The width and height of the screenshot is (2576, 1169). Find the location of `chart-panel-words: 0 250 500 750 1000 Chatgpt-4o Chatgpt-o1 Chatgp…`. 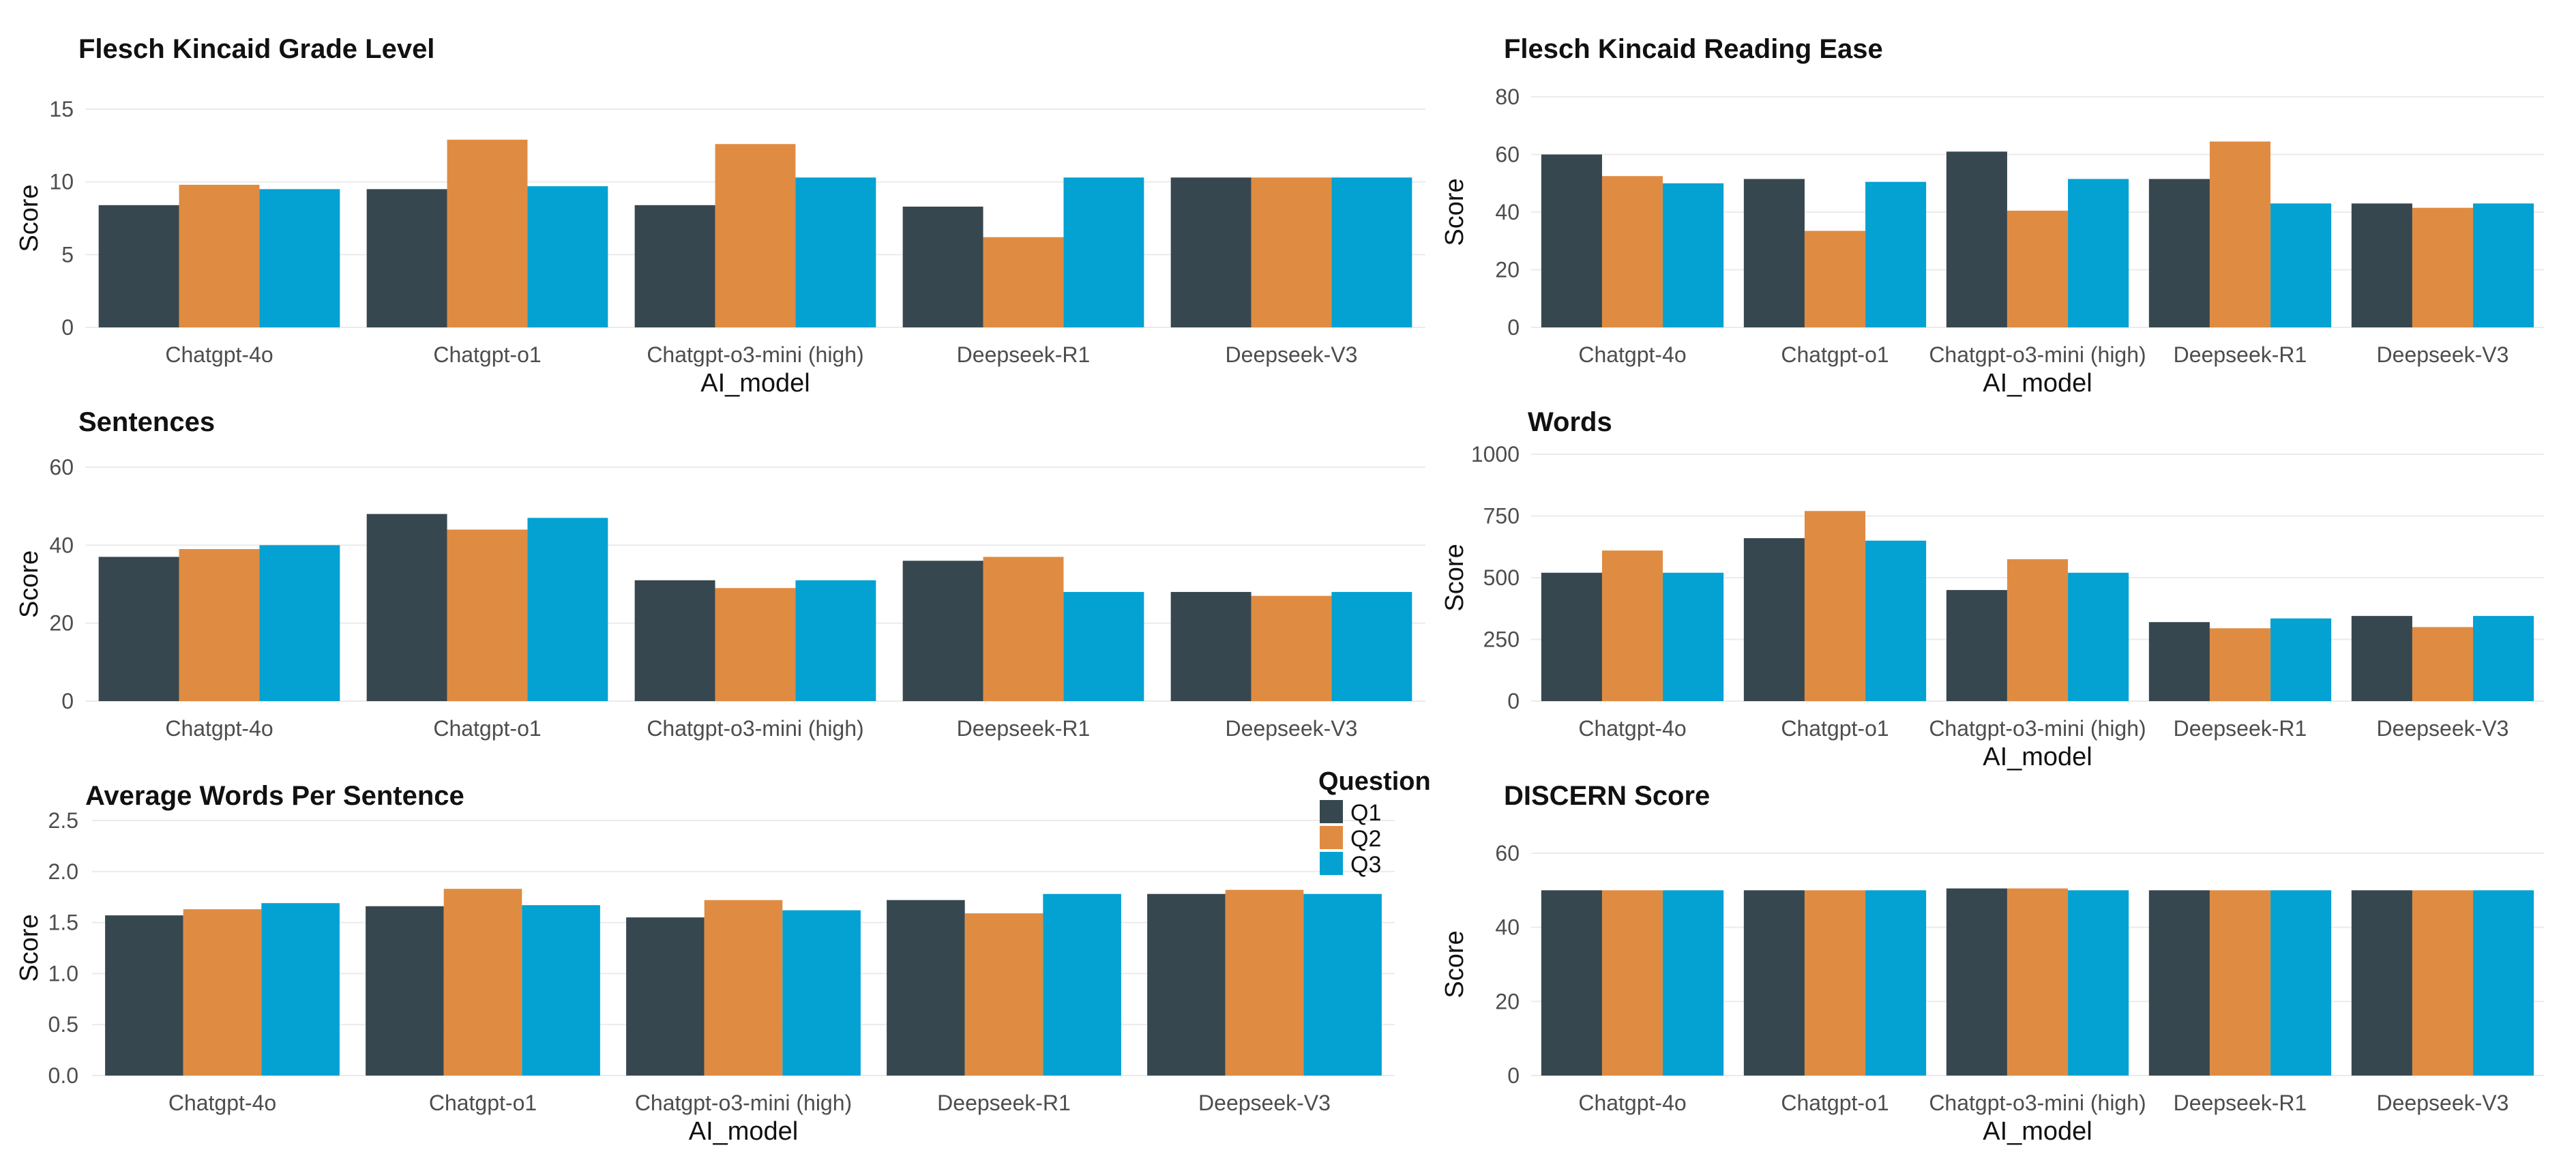

chart-panel-words: 0 250 500 750 1000 Chatgpt-4o Chatgpt-o1 Chatgp… is located at coordinates (1992, 589).